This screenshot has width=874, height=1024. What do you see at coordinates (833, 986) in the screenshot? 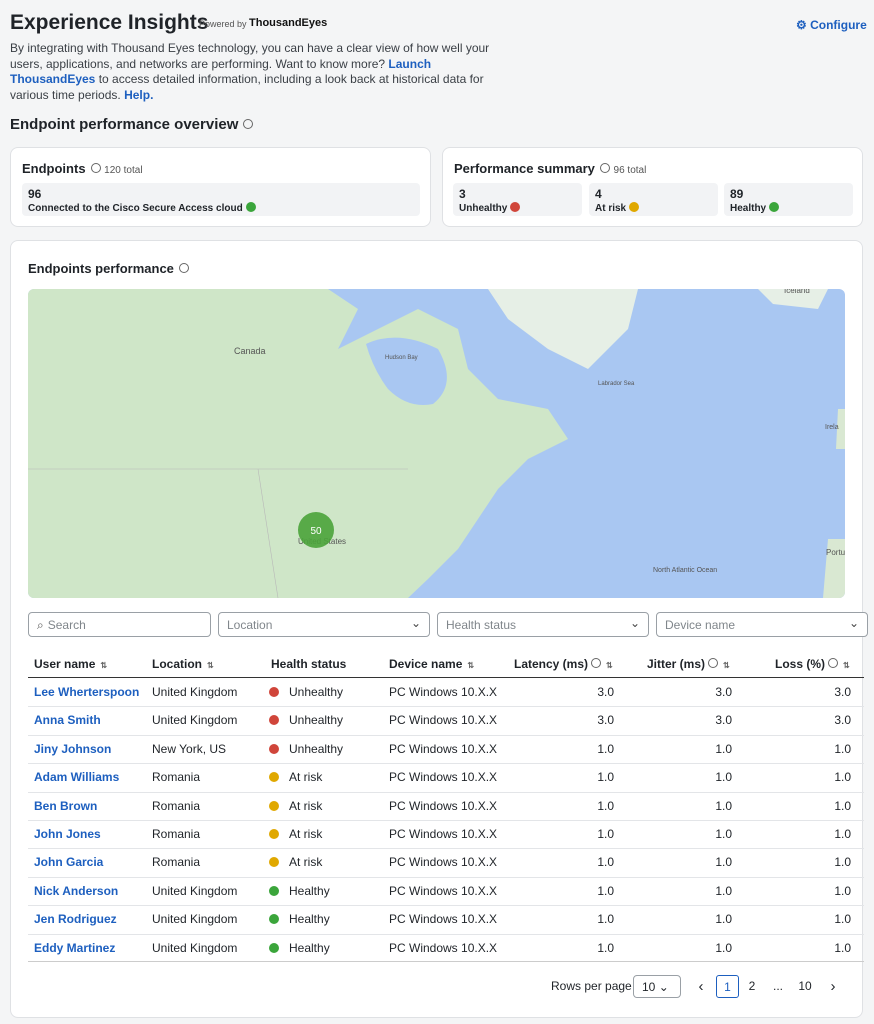
I see `next-page: ›` at bounding box center [833, 986].